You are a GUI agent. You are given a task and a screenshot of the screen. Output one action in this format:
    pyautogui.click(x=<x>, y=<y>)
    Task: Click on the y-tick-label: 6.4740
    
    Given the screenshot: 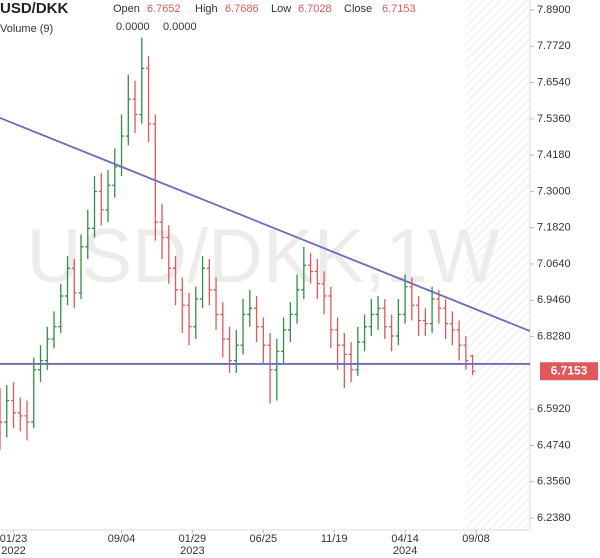 What is the action you would take?
    pyautogui.click(x=554, y=445)
    